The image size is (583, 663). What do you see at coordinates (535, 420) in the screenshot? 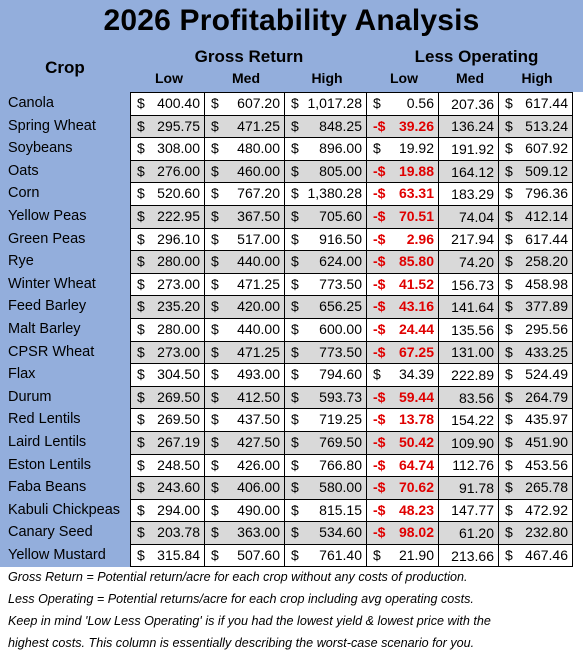
I see `l-high-cell: $435.97` at bounding box center [535, 420].